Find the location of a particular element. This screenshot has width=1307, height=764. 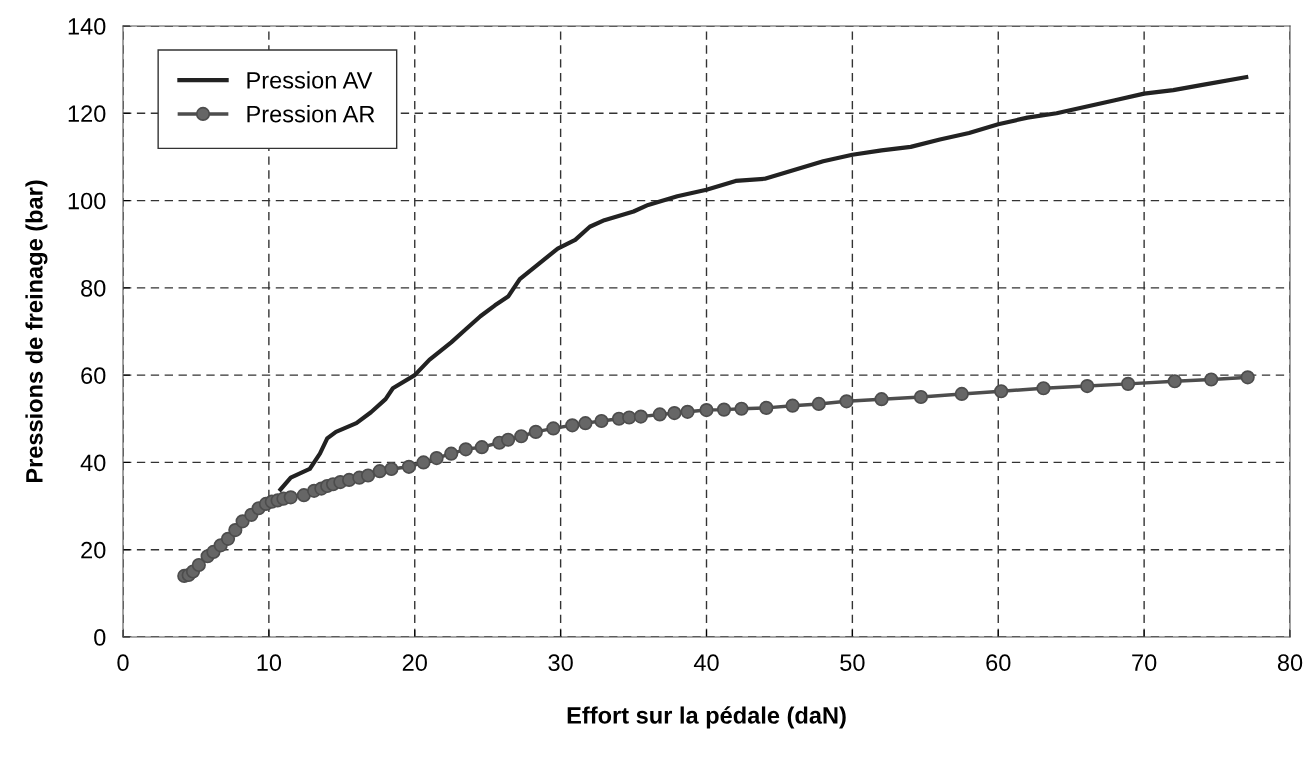

y-tick-label: 100 is located at coordinates (87, 201).